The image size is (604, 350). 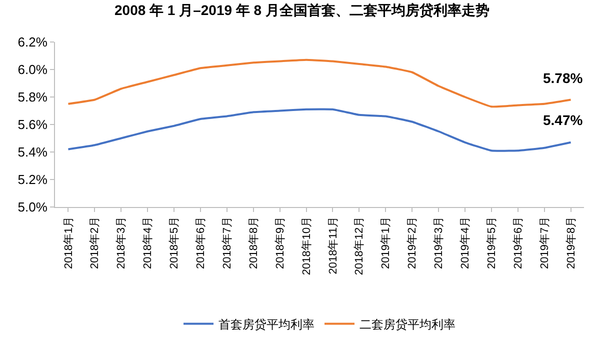 I want to click on x-tick-label: 2019年8月, so click(x=571, y=242).